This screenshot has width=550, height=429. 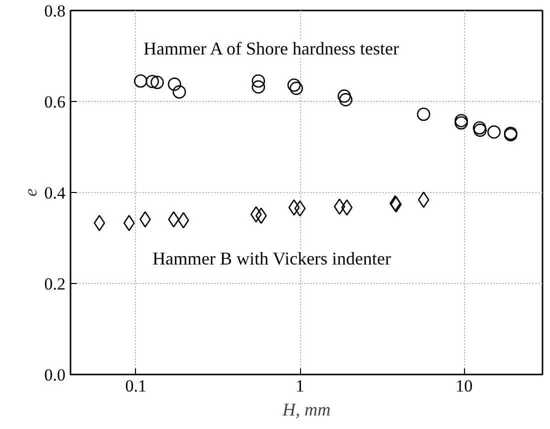 I want to click on y-tick-label: 0.2, so click(x=55, y=284).